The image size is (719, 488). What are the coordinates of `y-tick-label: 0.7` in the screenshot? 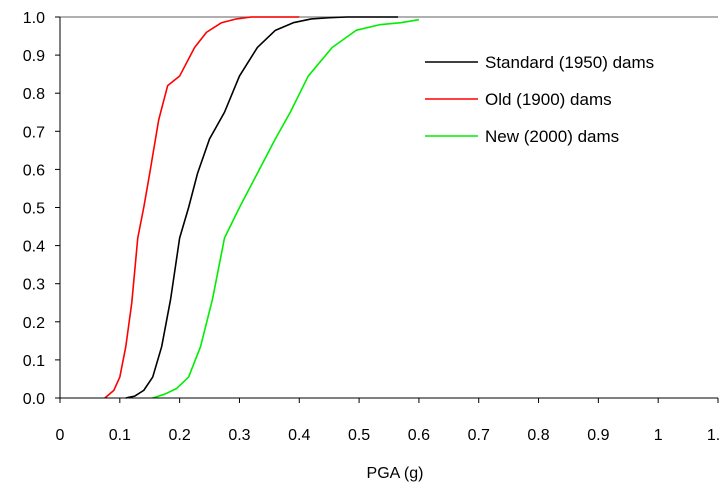 It's located at (34, 132).